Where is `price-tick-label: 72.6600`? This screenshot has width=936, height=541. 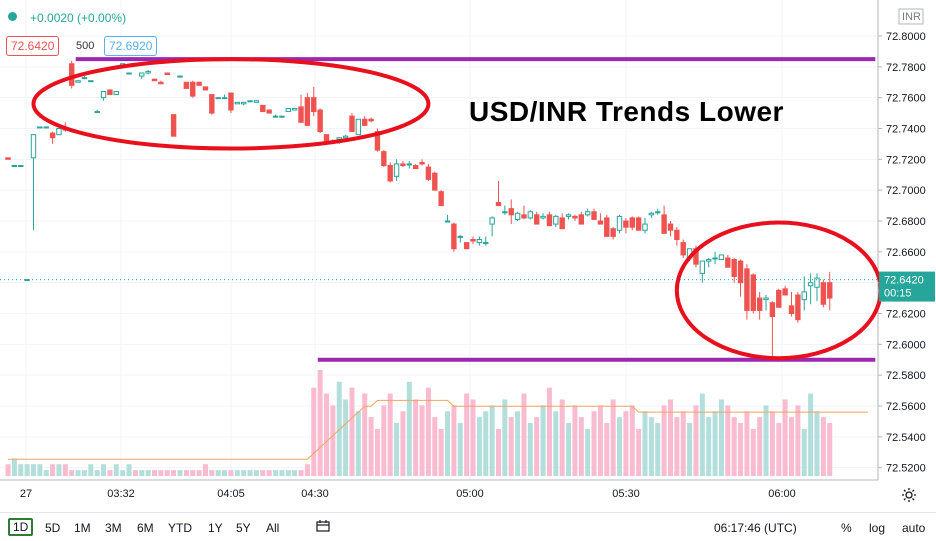 price-tick-label: 72.6600 is located at coordinates (906, 253).